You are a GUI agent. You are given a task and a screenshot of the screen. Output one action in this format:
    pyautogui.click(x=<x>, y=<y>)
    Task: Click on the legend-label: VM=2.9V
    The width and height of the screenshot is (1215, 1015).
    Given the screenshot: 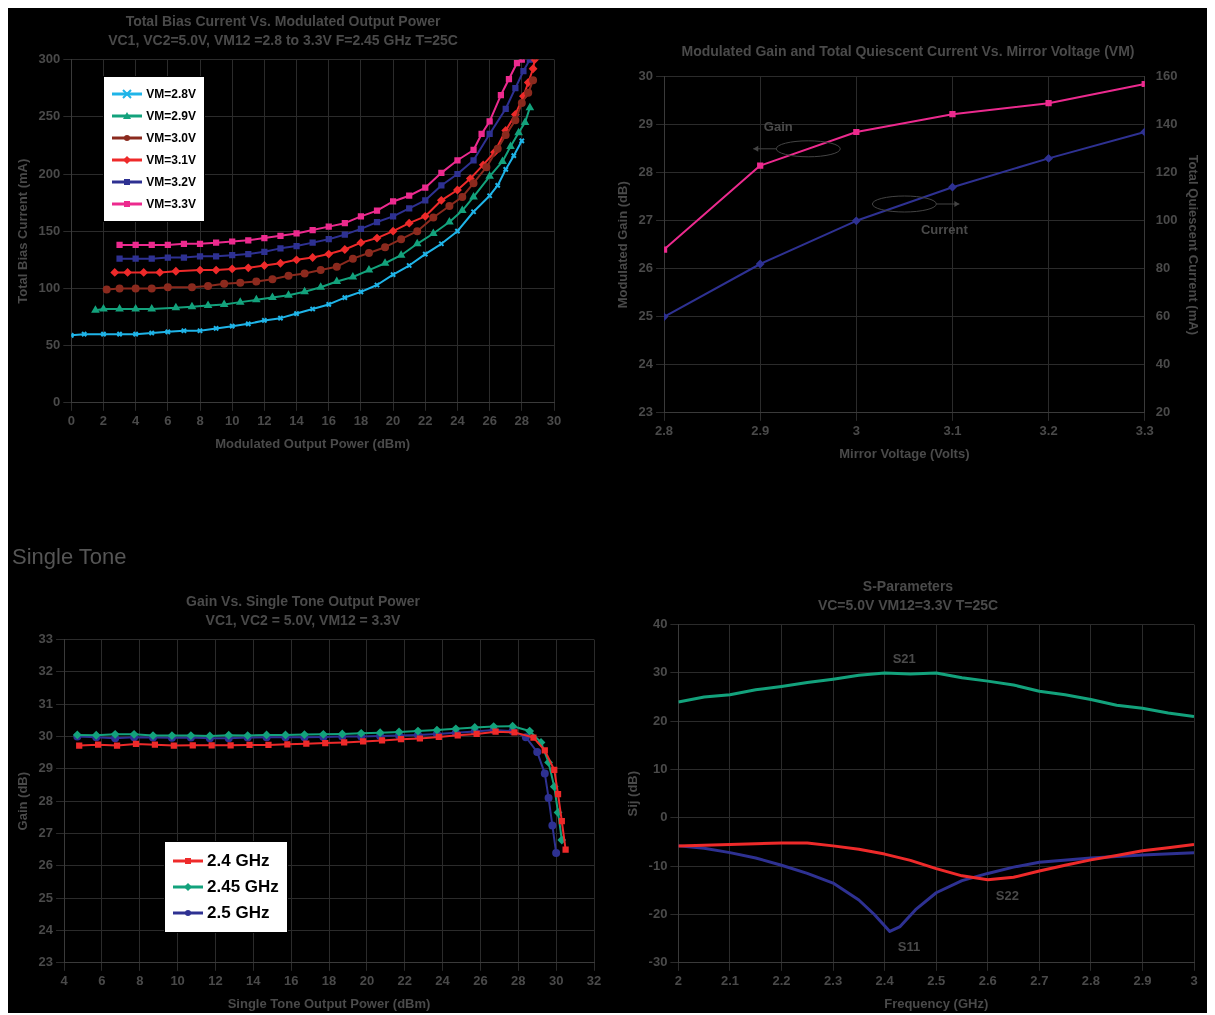 What is the action you would take?
    pyautogui.click(x=171, y=116)
    